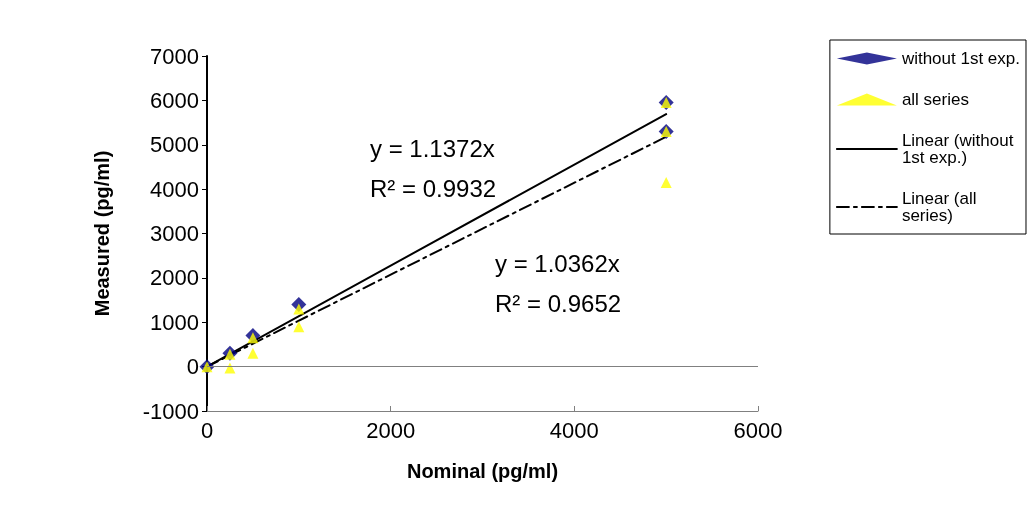 The width and height of the screenshot is (1034, 505). Describe the element at coordinates (557, 263) in the screenshot. I see `annotation: y = 1.0362x` at that location.